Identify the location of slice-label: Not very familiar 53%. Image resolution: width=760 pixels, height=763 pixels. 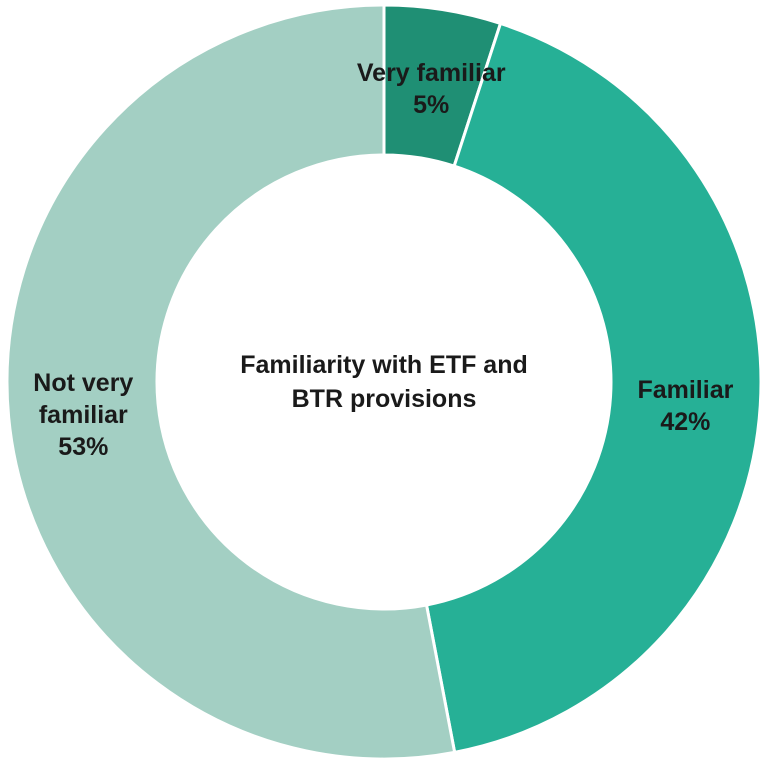
(83, 415).